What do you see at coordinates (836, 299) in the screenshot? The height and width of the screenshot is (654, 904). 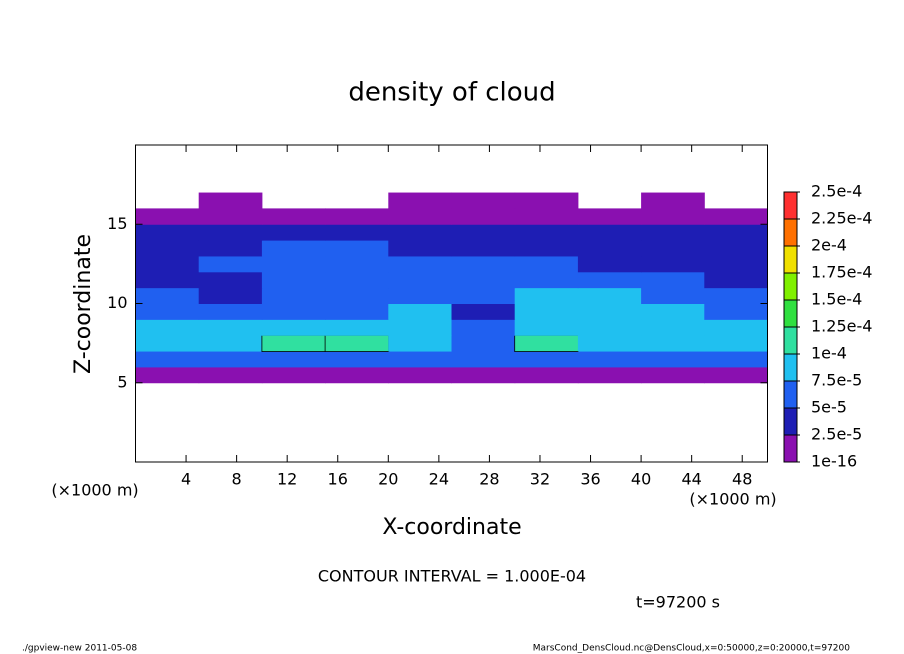 I see `colorbar-label: 1.5e-4` at bounding box center [836, 299].